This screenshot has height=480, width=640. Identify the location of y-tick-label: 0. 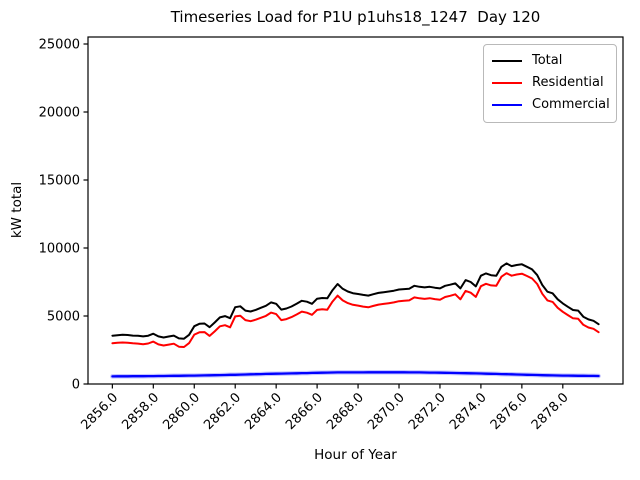
(76, 385).